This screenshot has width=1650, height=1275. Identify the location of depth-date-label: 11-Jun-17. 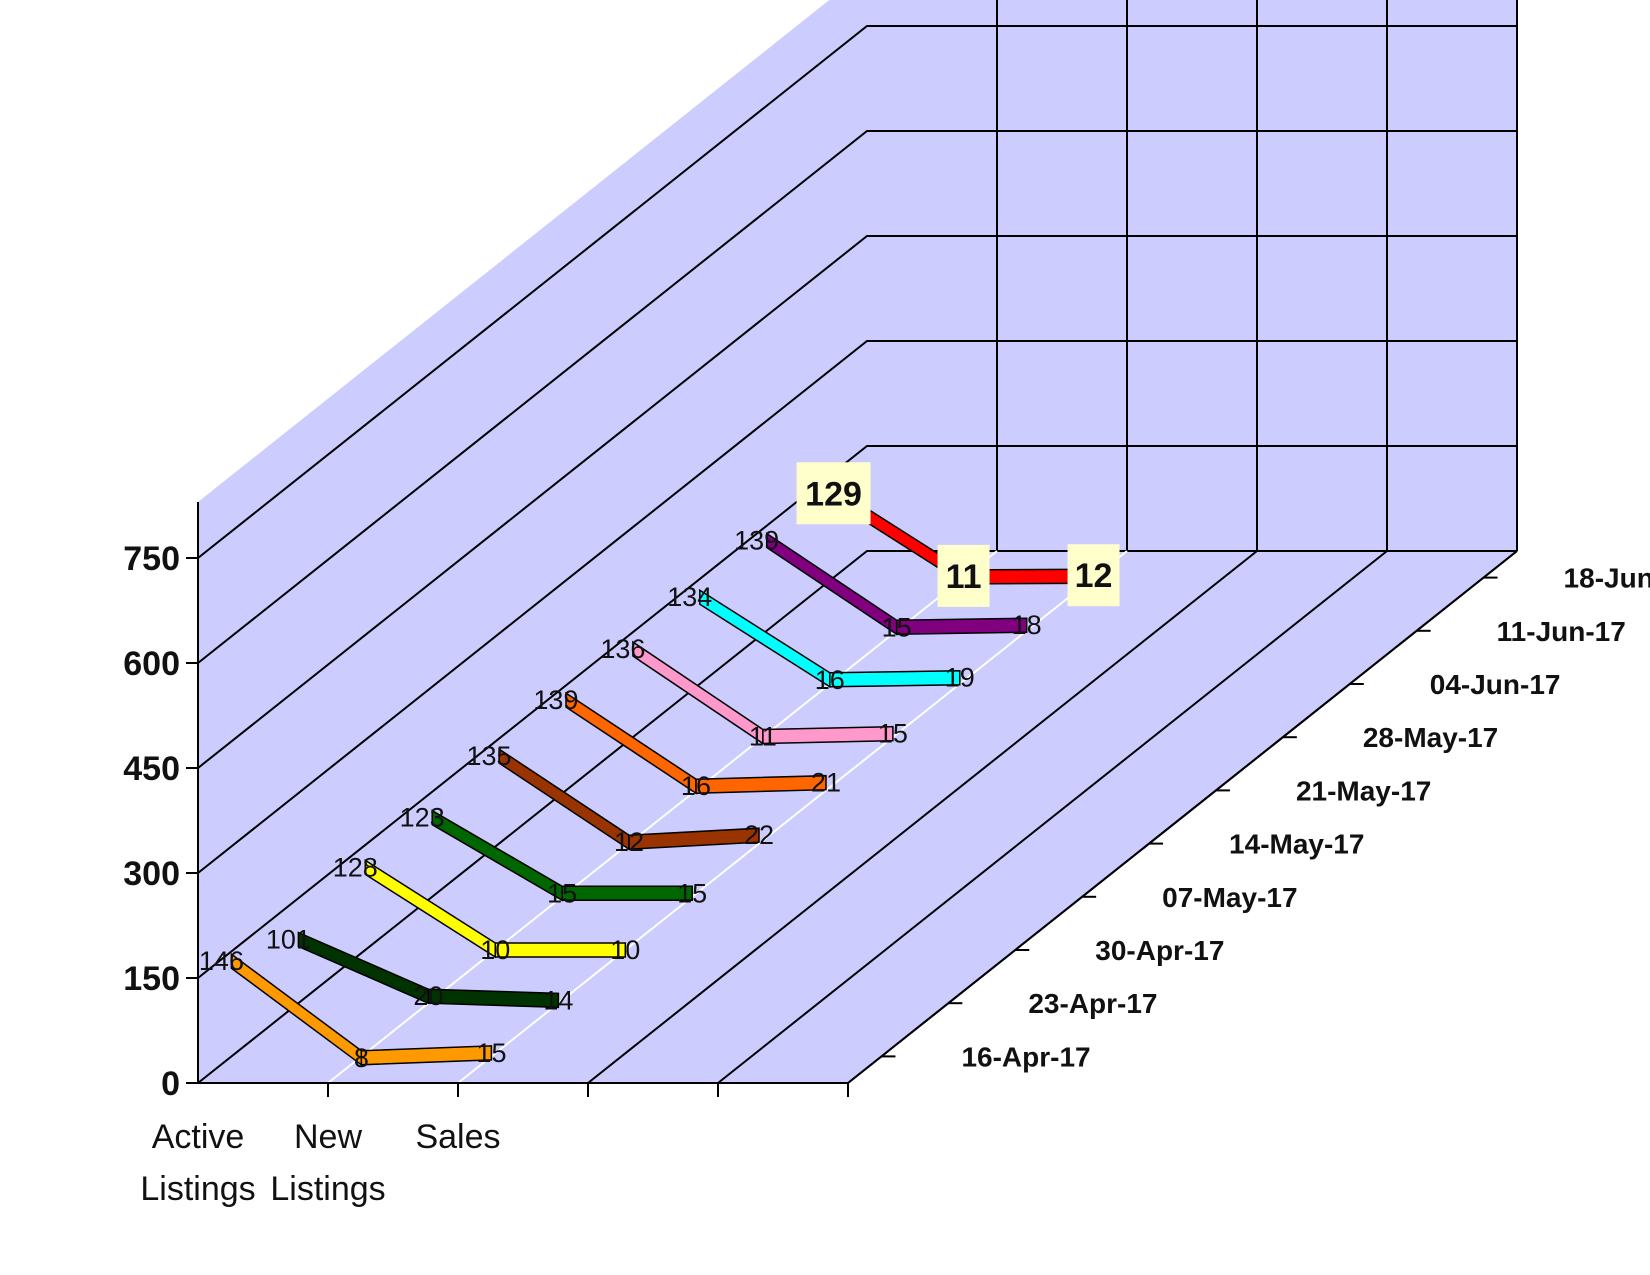
(1561, 631).